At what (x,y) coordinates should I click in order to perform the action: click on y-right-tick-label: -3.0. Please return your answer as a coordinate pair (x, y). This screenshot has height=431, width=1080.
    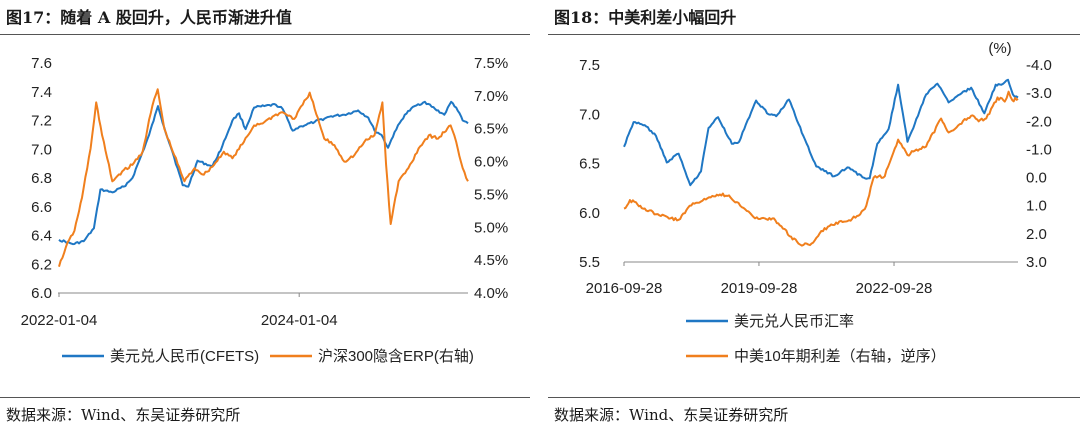
    Looking at the image, I should click on (1039, 93).